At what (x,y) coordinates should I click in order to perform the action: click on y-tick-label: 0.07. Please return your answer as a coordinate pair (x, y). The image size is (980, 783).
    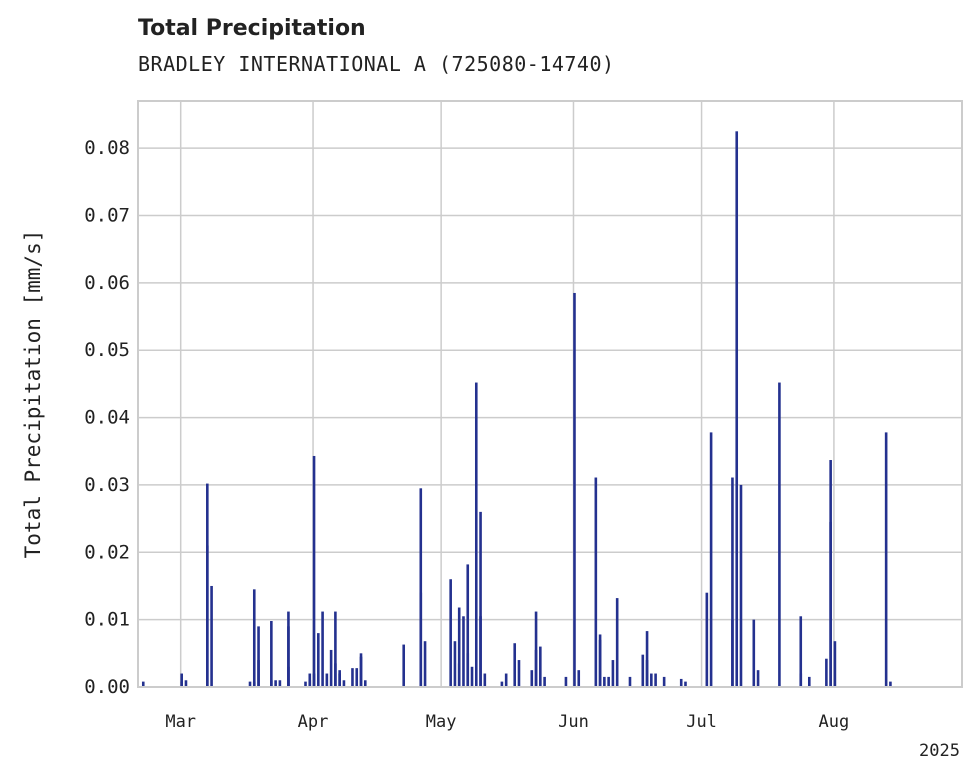
    Looking at the image, I should click on (107, 216).